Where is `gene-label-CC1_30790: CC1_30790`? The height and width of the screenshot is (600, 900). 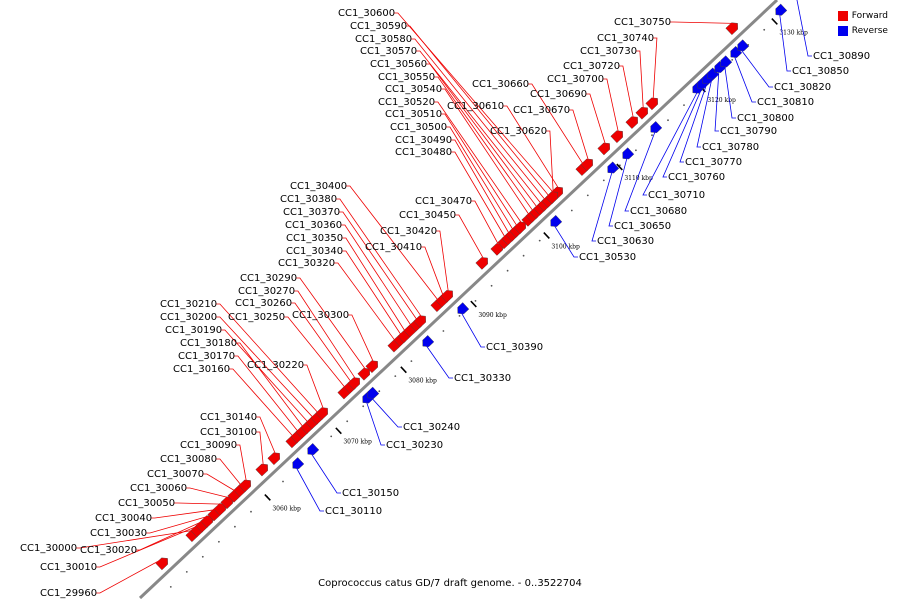
gene-label-CC1_30790: CC1_30790 is located at coordinates (748, 131).